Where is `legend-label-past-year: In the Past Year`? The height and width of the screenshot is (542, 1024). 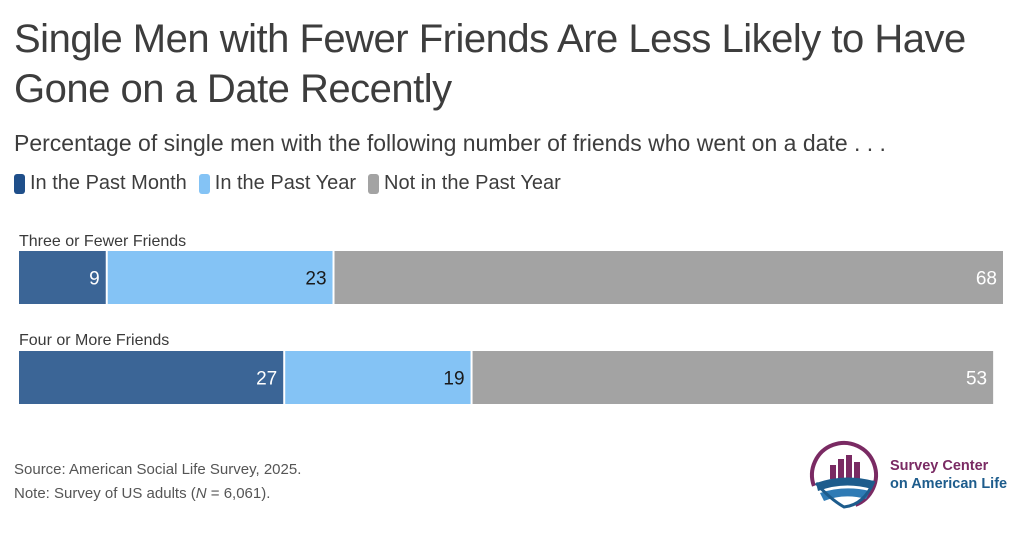
legend-label-past-year: In the Past Year is located at coordinates (285, 183).